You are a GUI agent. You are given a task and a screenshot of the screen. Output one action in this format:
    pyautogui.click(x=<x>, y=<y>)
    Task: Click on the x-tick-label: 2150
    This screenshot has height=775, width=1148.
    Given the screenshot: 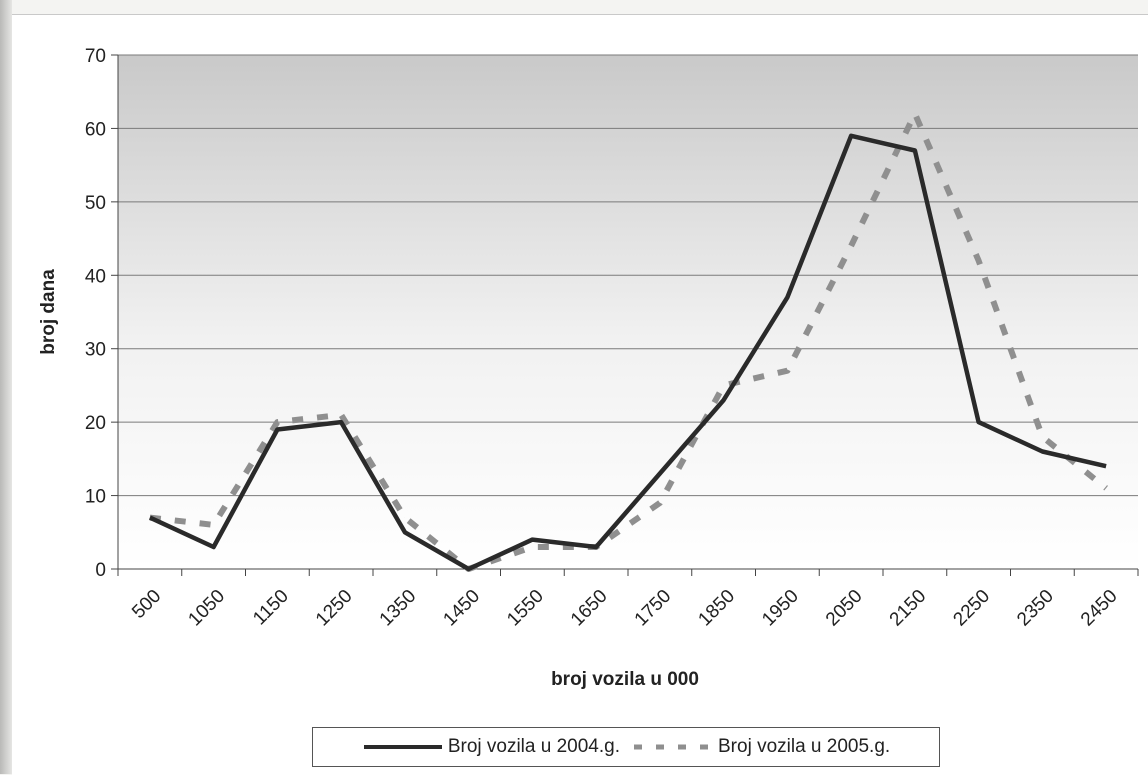 What is the action you would take?
    pyautogui.click(x=908, y=608)
    